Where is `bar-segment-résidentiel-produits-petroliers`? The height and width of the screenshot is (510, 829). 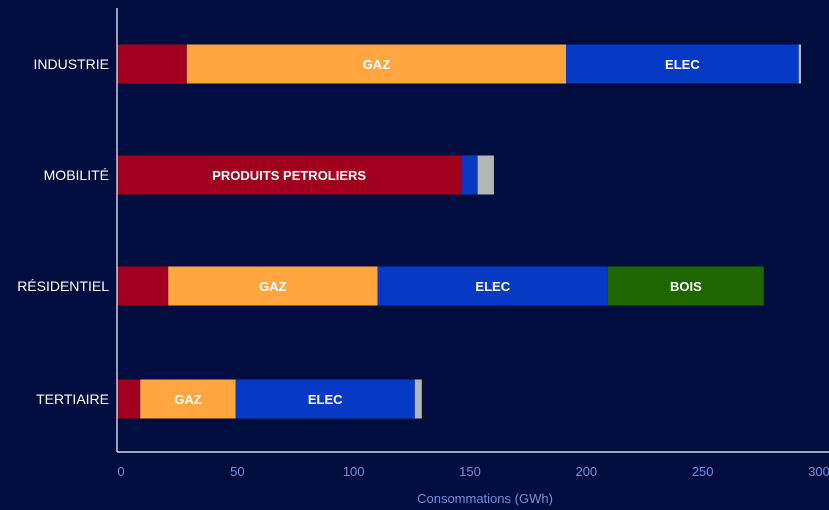
bar-segment-résidentiel-produits-petroliers is located at coordinates (143, 286).